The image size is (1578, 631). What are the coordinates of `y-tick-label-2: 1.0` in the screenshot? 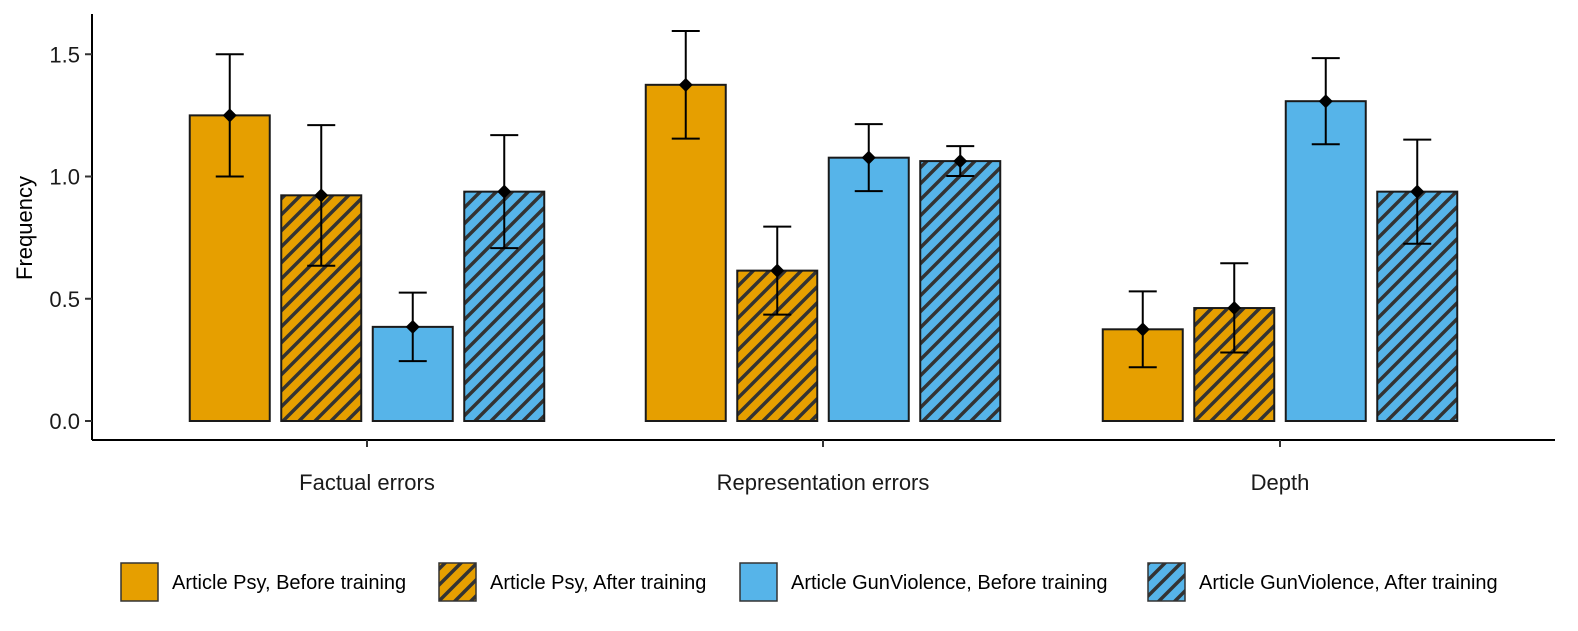 It's located at (64, 177).